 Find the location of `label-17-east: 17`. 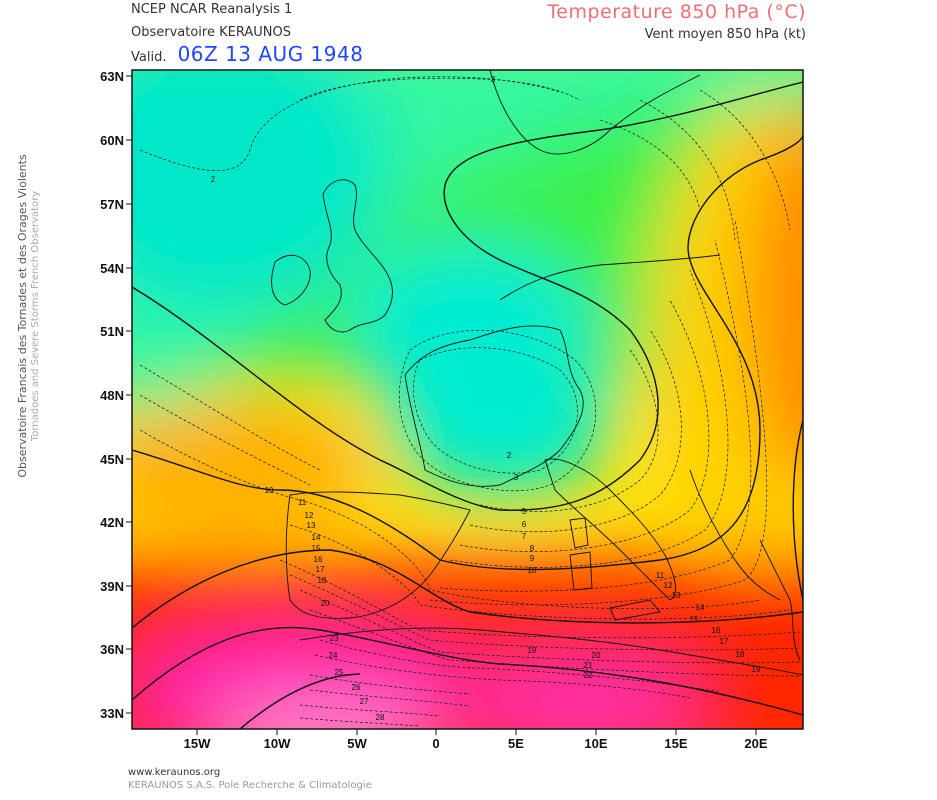

label-17-east: 17 is located at coordinates (724, 641).